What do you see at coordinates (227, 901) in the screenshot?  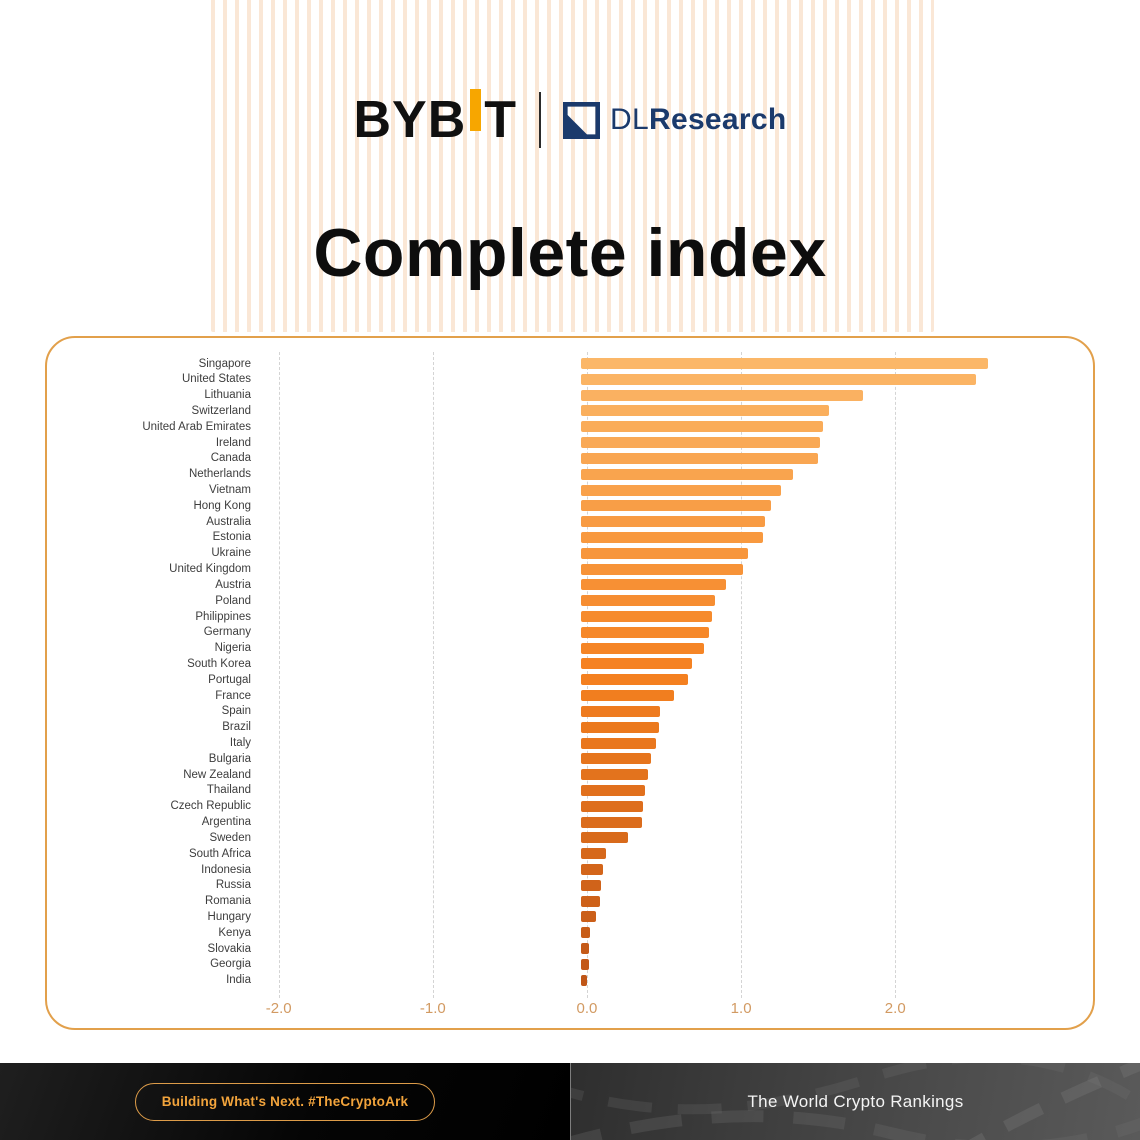 I see `country-label: Romania` at bounding box center [227, 901].